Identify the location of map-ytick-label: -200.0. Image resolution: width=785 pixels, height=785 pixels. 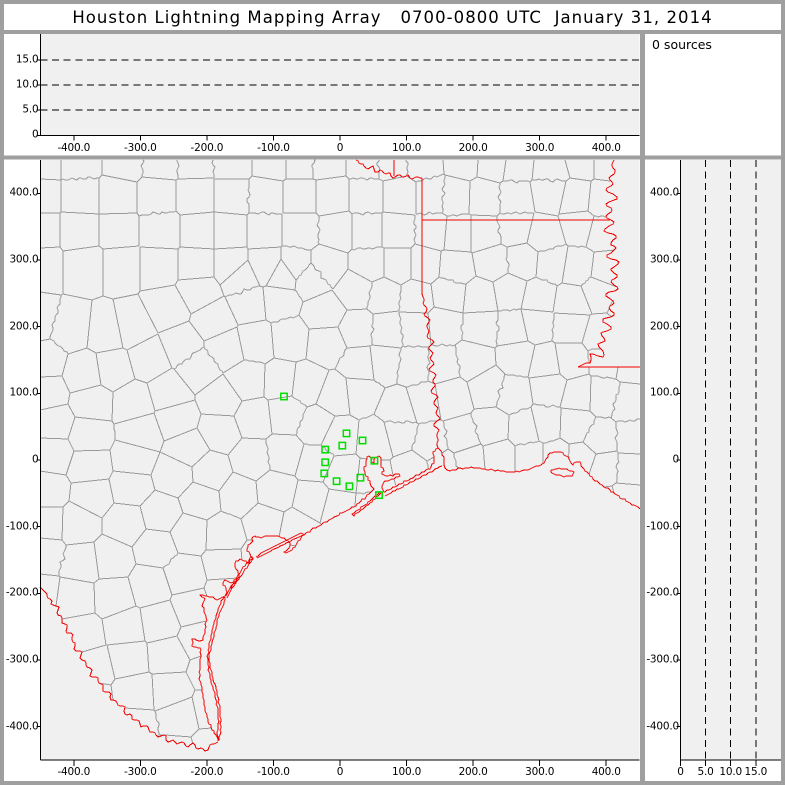
(22, 592).